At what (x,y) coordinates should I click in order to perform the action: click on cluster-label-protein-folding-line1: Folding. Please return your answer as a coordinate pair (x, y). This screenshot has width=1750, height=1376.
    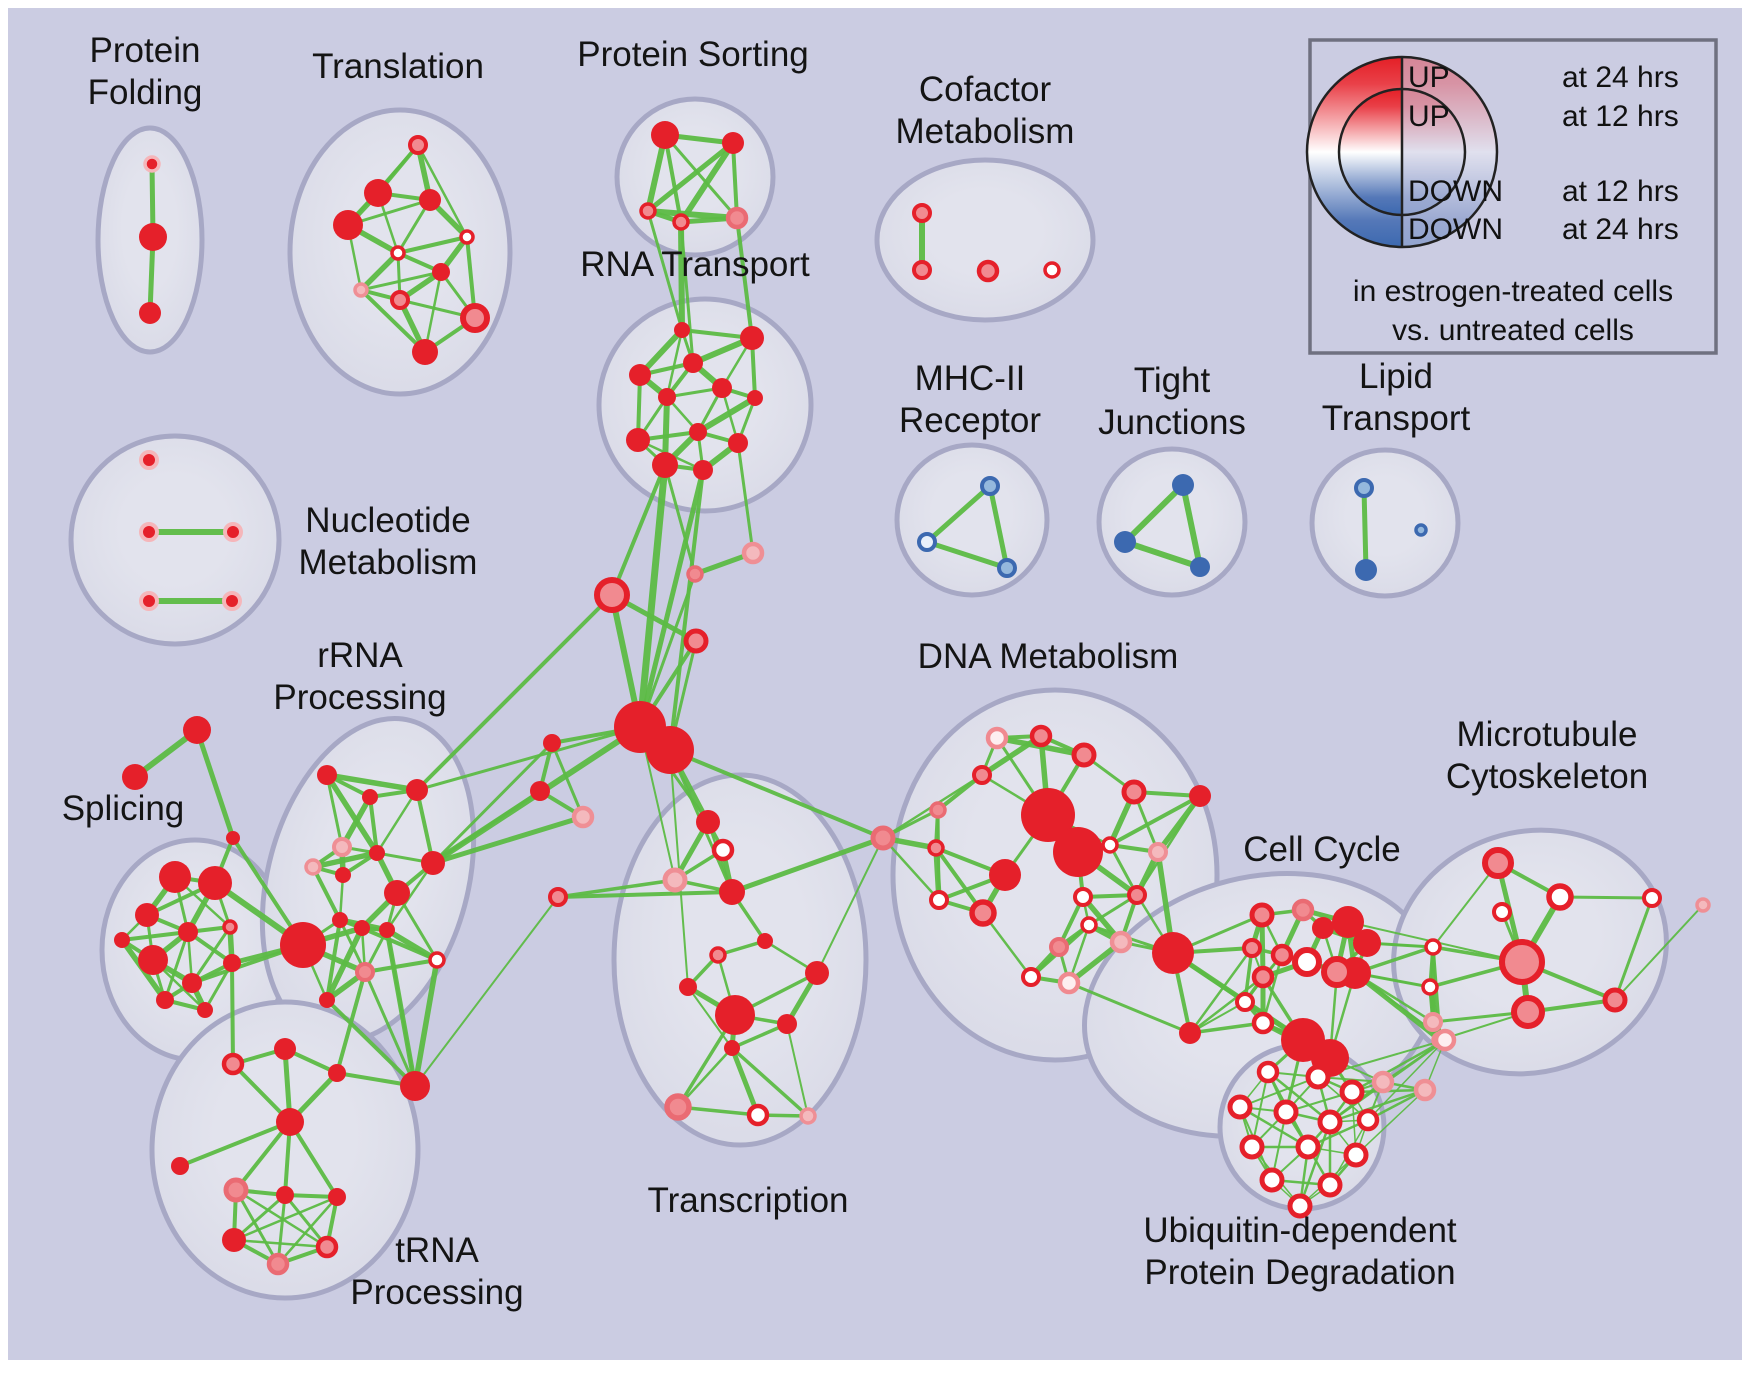
    Looking at the image, I should click on (145, 92).